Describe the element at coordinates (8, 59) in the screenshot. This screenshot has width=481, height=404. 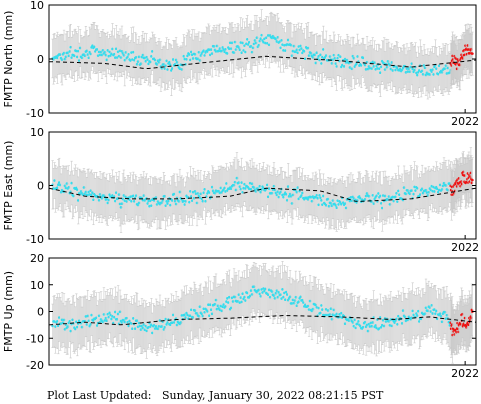
I see `y-axis-label: FMTP North (mm)` at that location.